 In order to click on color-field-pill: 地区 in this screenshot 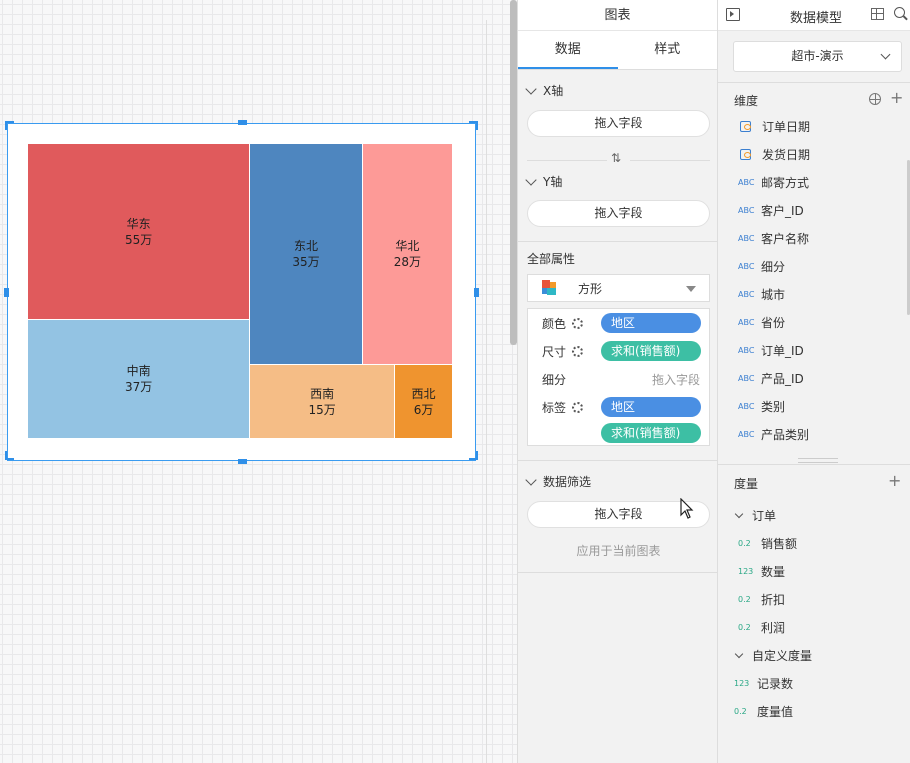, I will do `click(651, 323)`.